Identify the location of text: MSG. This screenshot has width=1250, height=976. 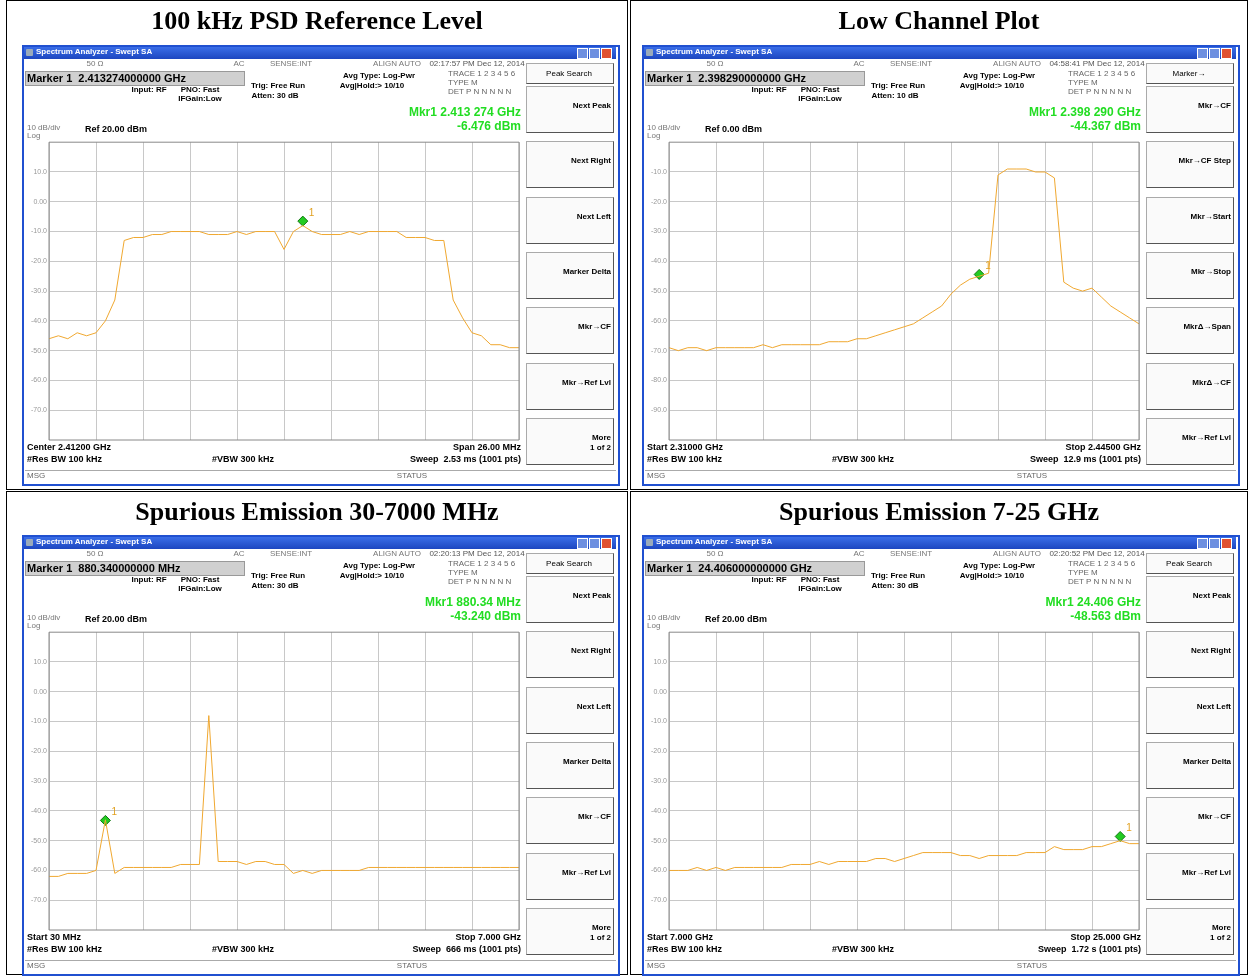
(36, 476).